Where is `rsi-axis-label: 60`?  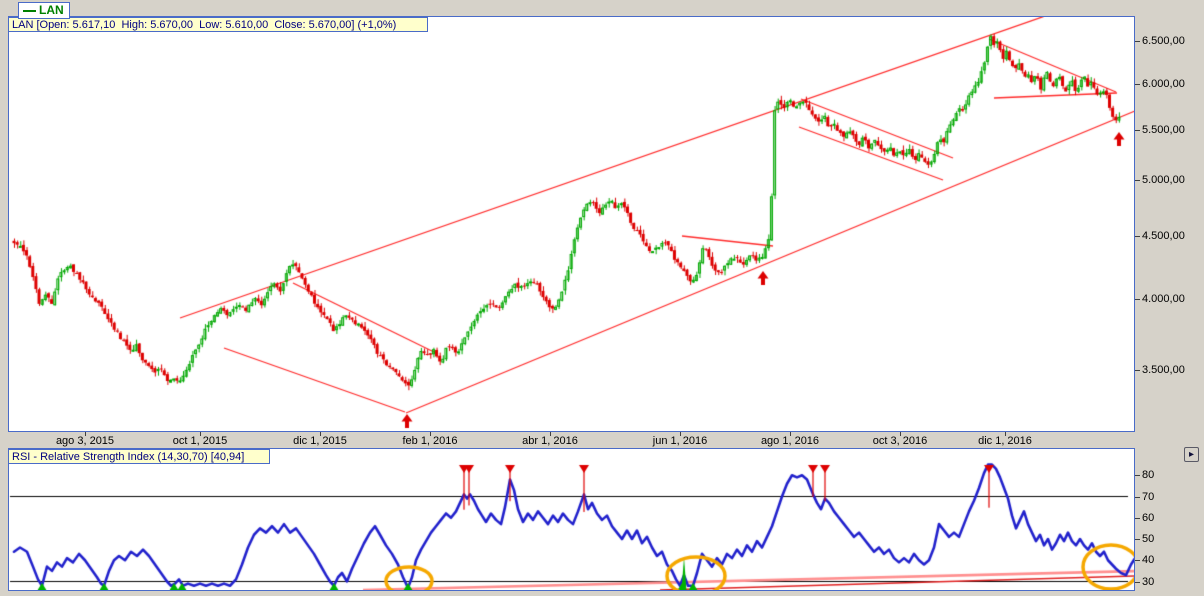
rsi-axis-label: 60 is located at coordinates (1148, 517).